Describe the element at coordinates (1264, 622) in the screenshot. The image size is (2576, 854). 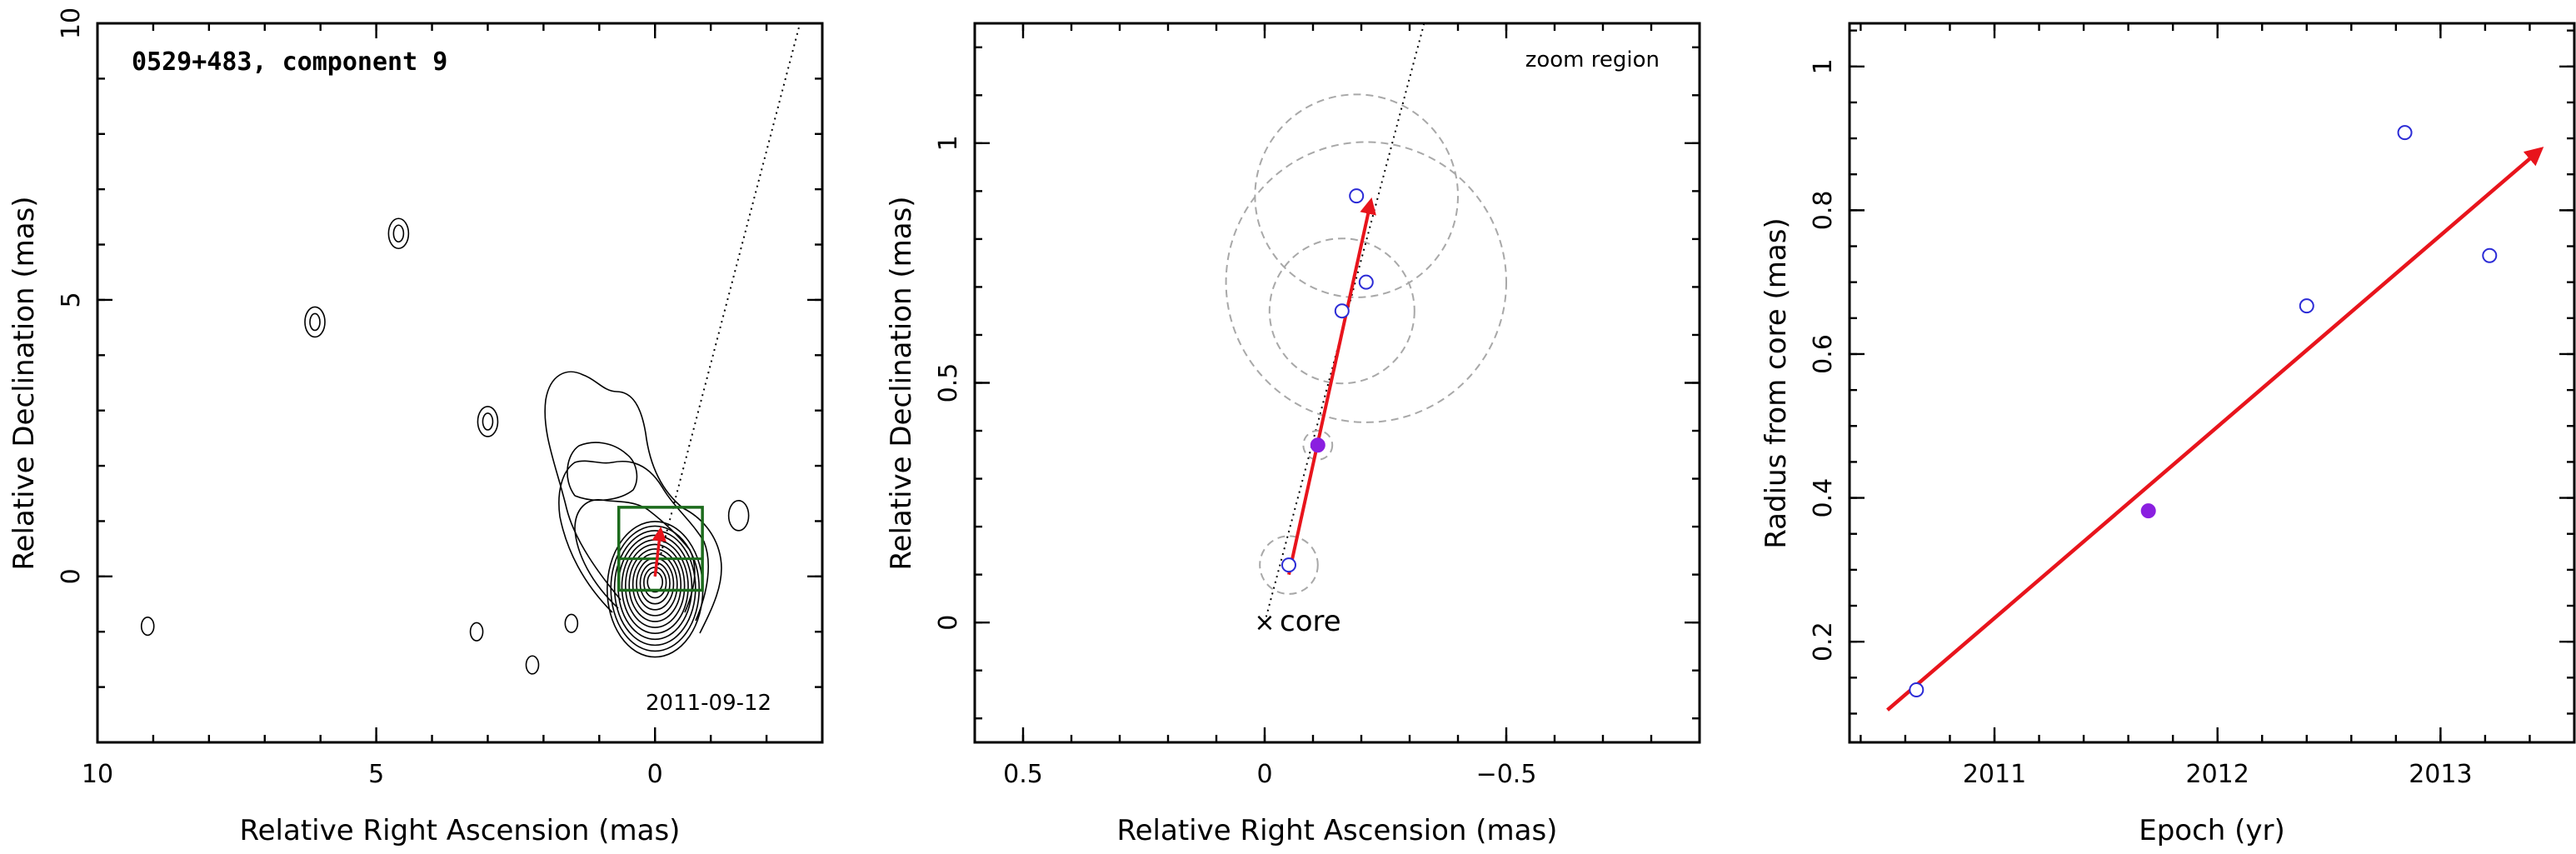
I see `core-marker: ×` at that location.